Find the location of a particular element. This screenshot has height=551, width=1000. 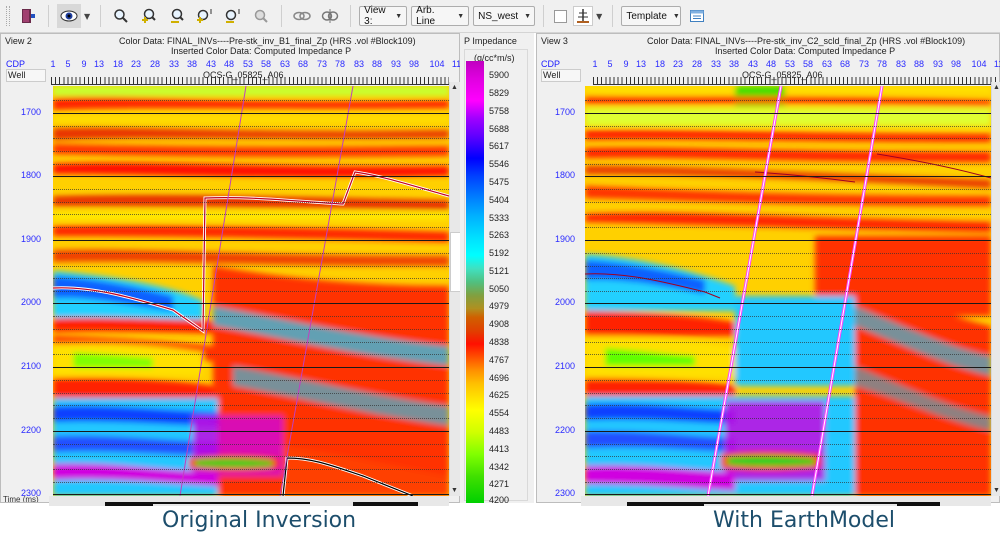

line-type-select: Arb. Line ▼ is located at coordinates (440, 16).